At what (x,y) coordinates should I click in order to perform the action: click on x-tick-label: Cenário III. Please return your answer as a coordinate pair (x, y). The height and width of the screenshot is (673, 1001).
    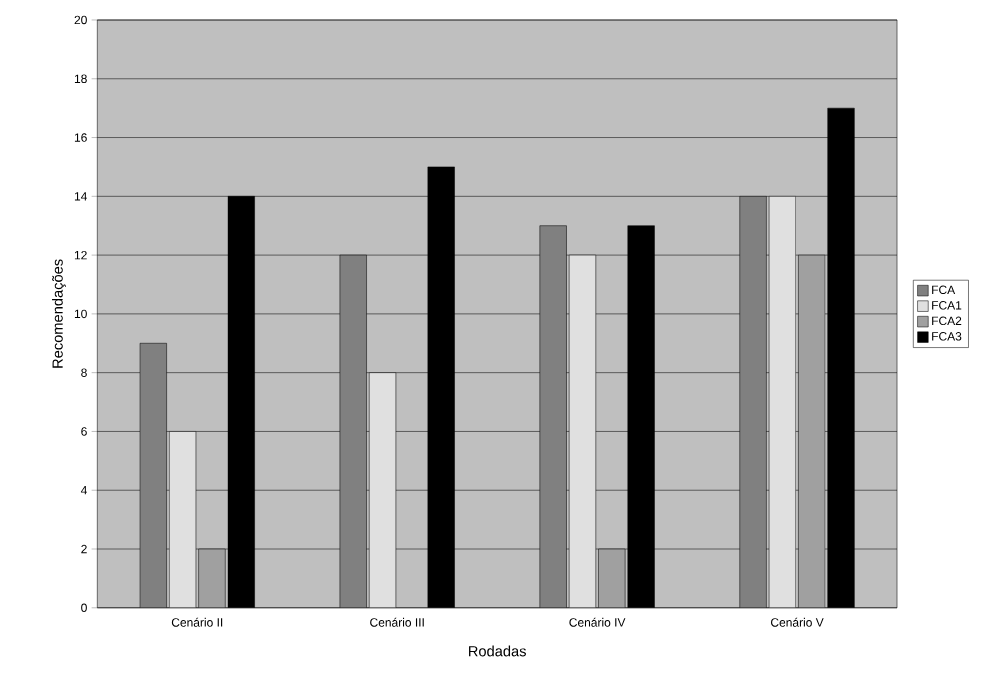
    Looking at the image, I should click on (397, 622).